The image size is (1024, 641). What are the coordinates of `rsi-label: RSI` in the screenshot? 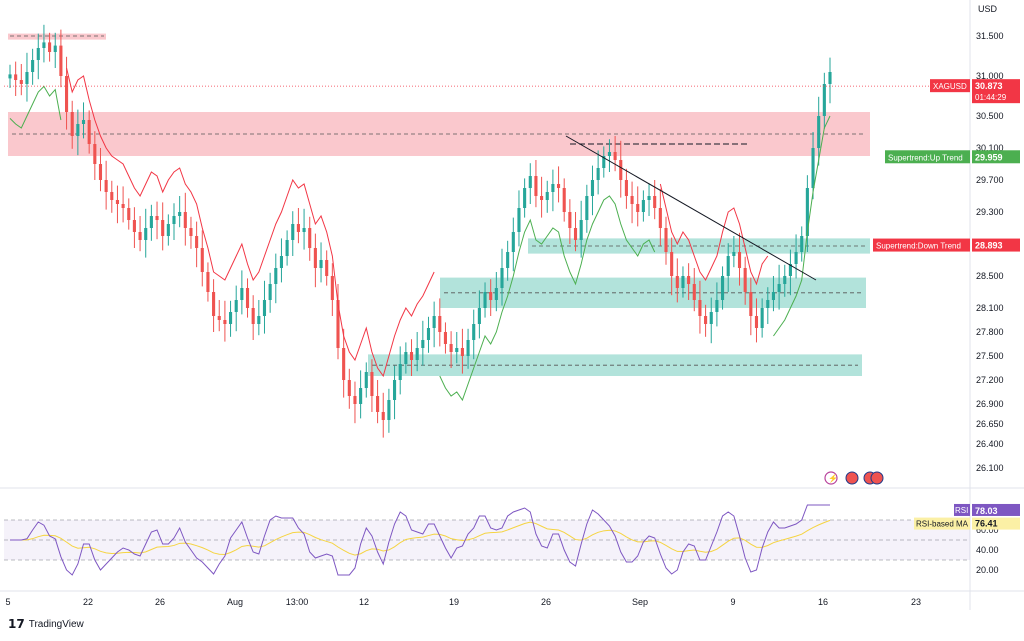 It's located at (961, 510).